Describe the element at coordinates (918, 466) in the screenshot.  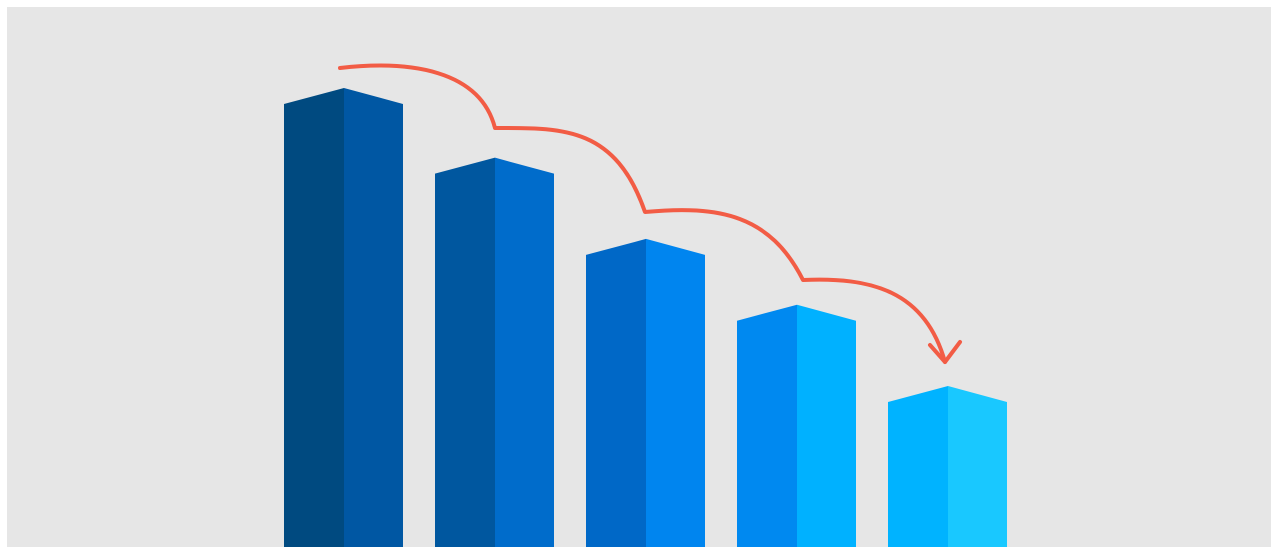
I see `bar-5-left-face` at that location.